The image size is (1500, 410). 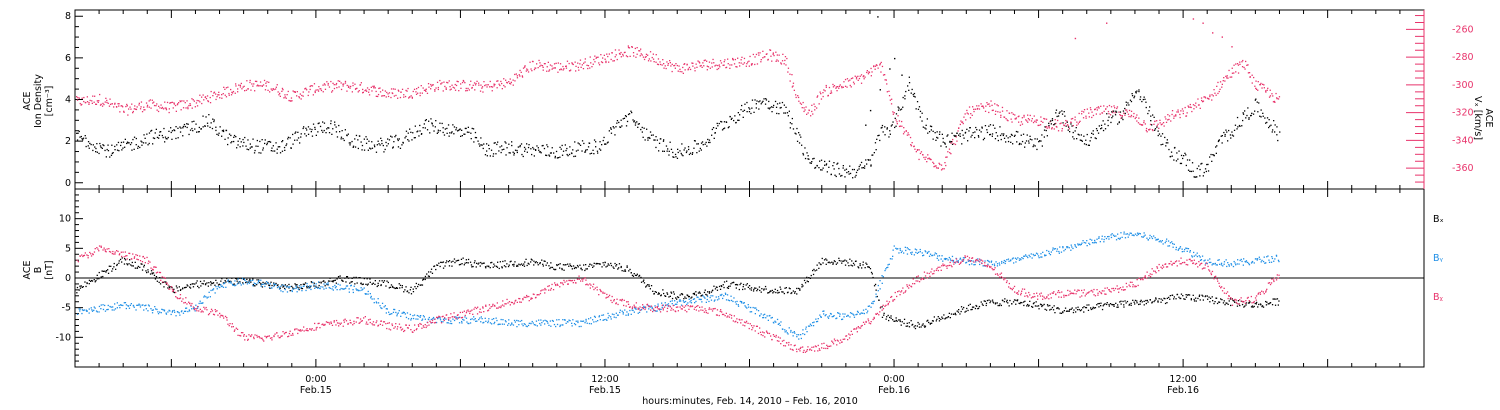 I want to click on series-bx, so click(x=678, y=293).